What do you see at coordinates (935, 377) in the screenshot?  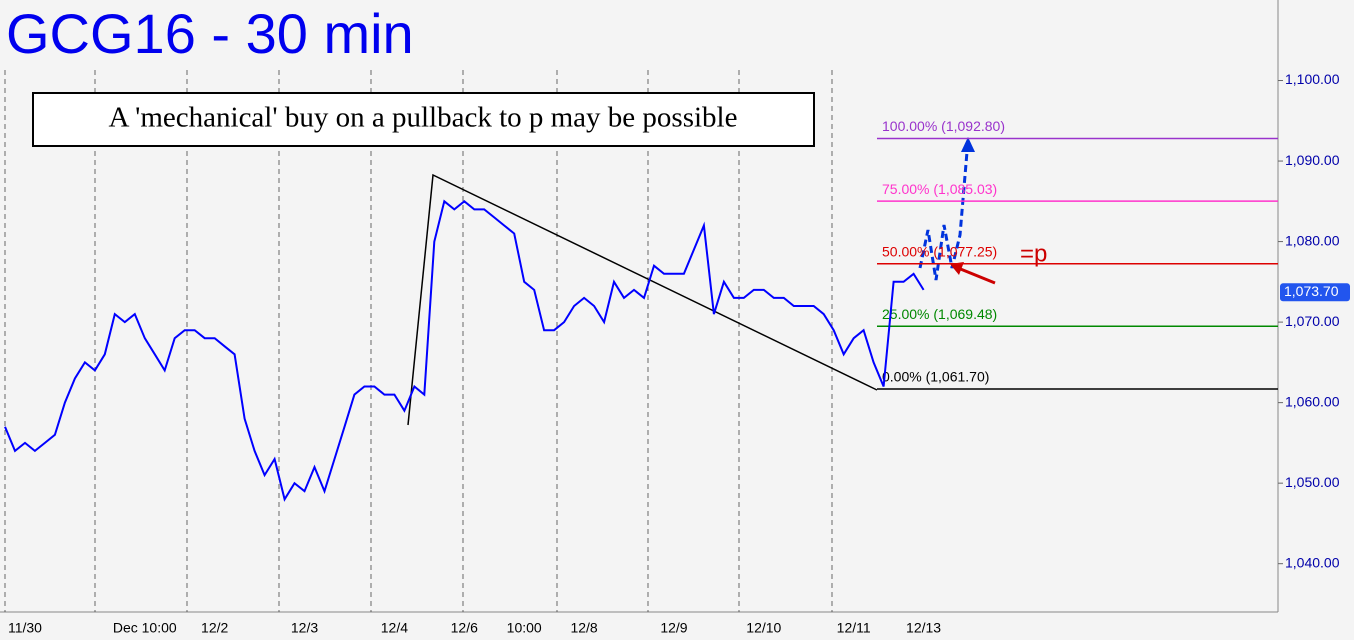 I see `fib-label: 0.00% (1,061.70)` at bounding box center [935, 377].